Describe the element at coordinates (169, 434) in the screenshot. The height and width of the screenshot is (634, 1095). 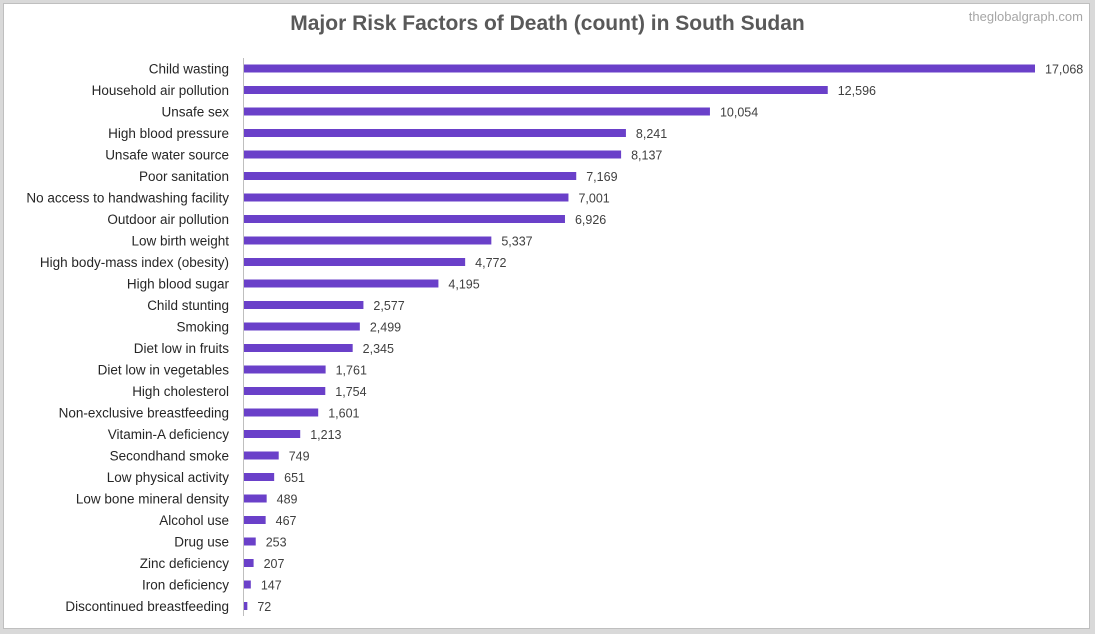
I see `category-label: Vitamin-A deficiency` at that location.